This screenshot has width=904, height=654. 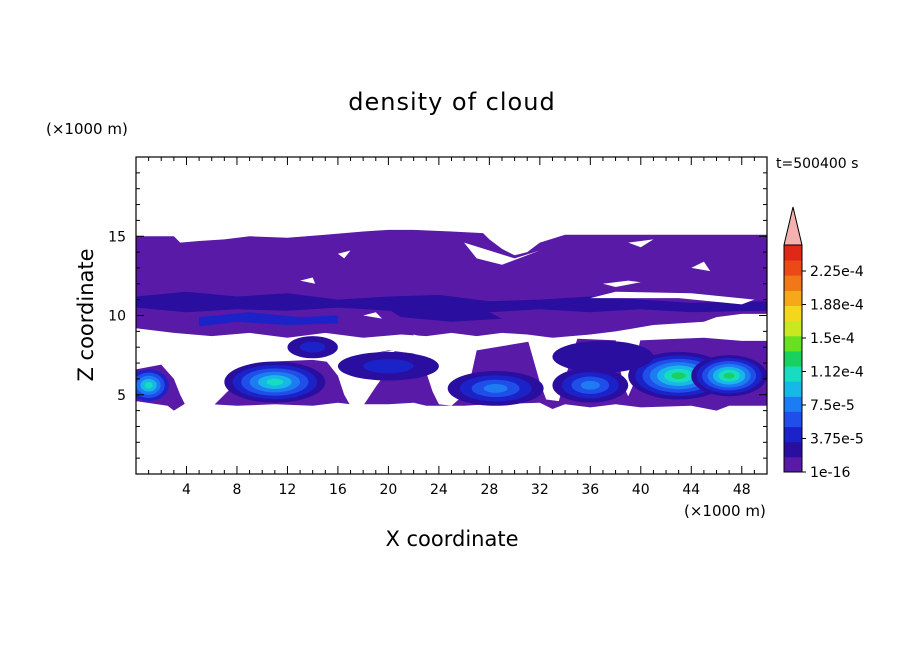 I want to click on x-tick-label: 20, so click(x=388, y=490).